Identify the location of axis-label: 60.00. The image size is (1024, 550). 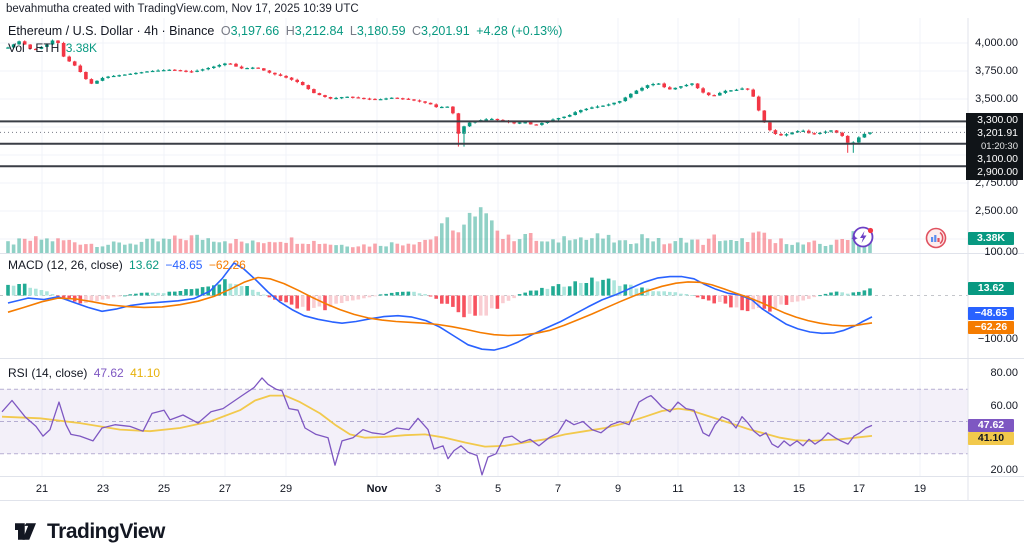
(1004, 406).